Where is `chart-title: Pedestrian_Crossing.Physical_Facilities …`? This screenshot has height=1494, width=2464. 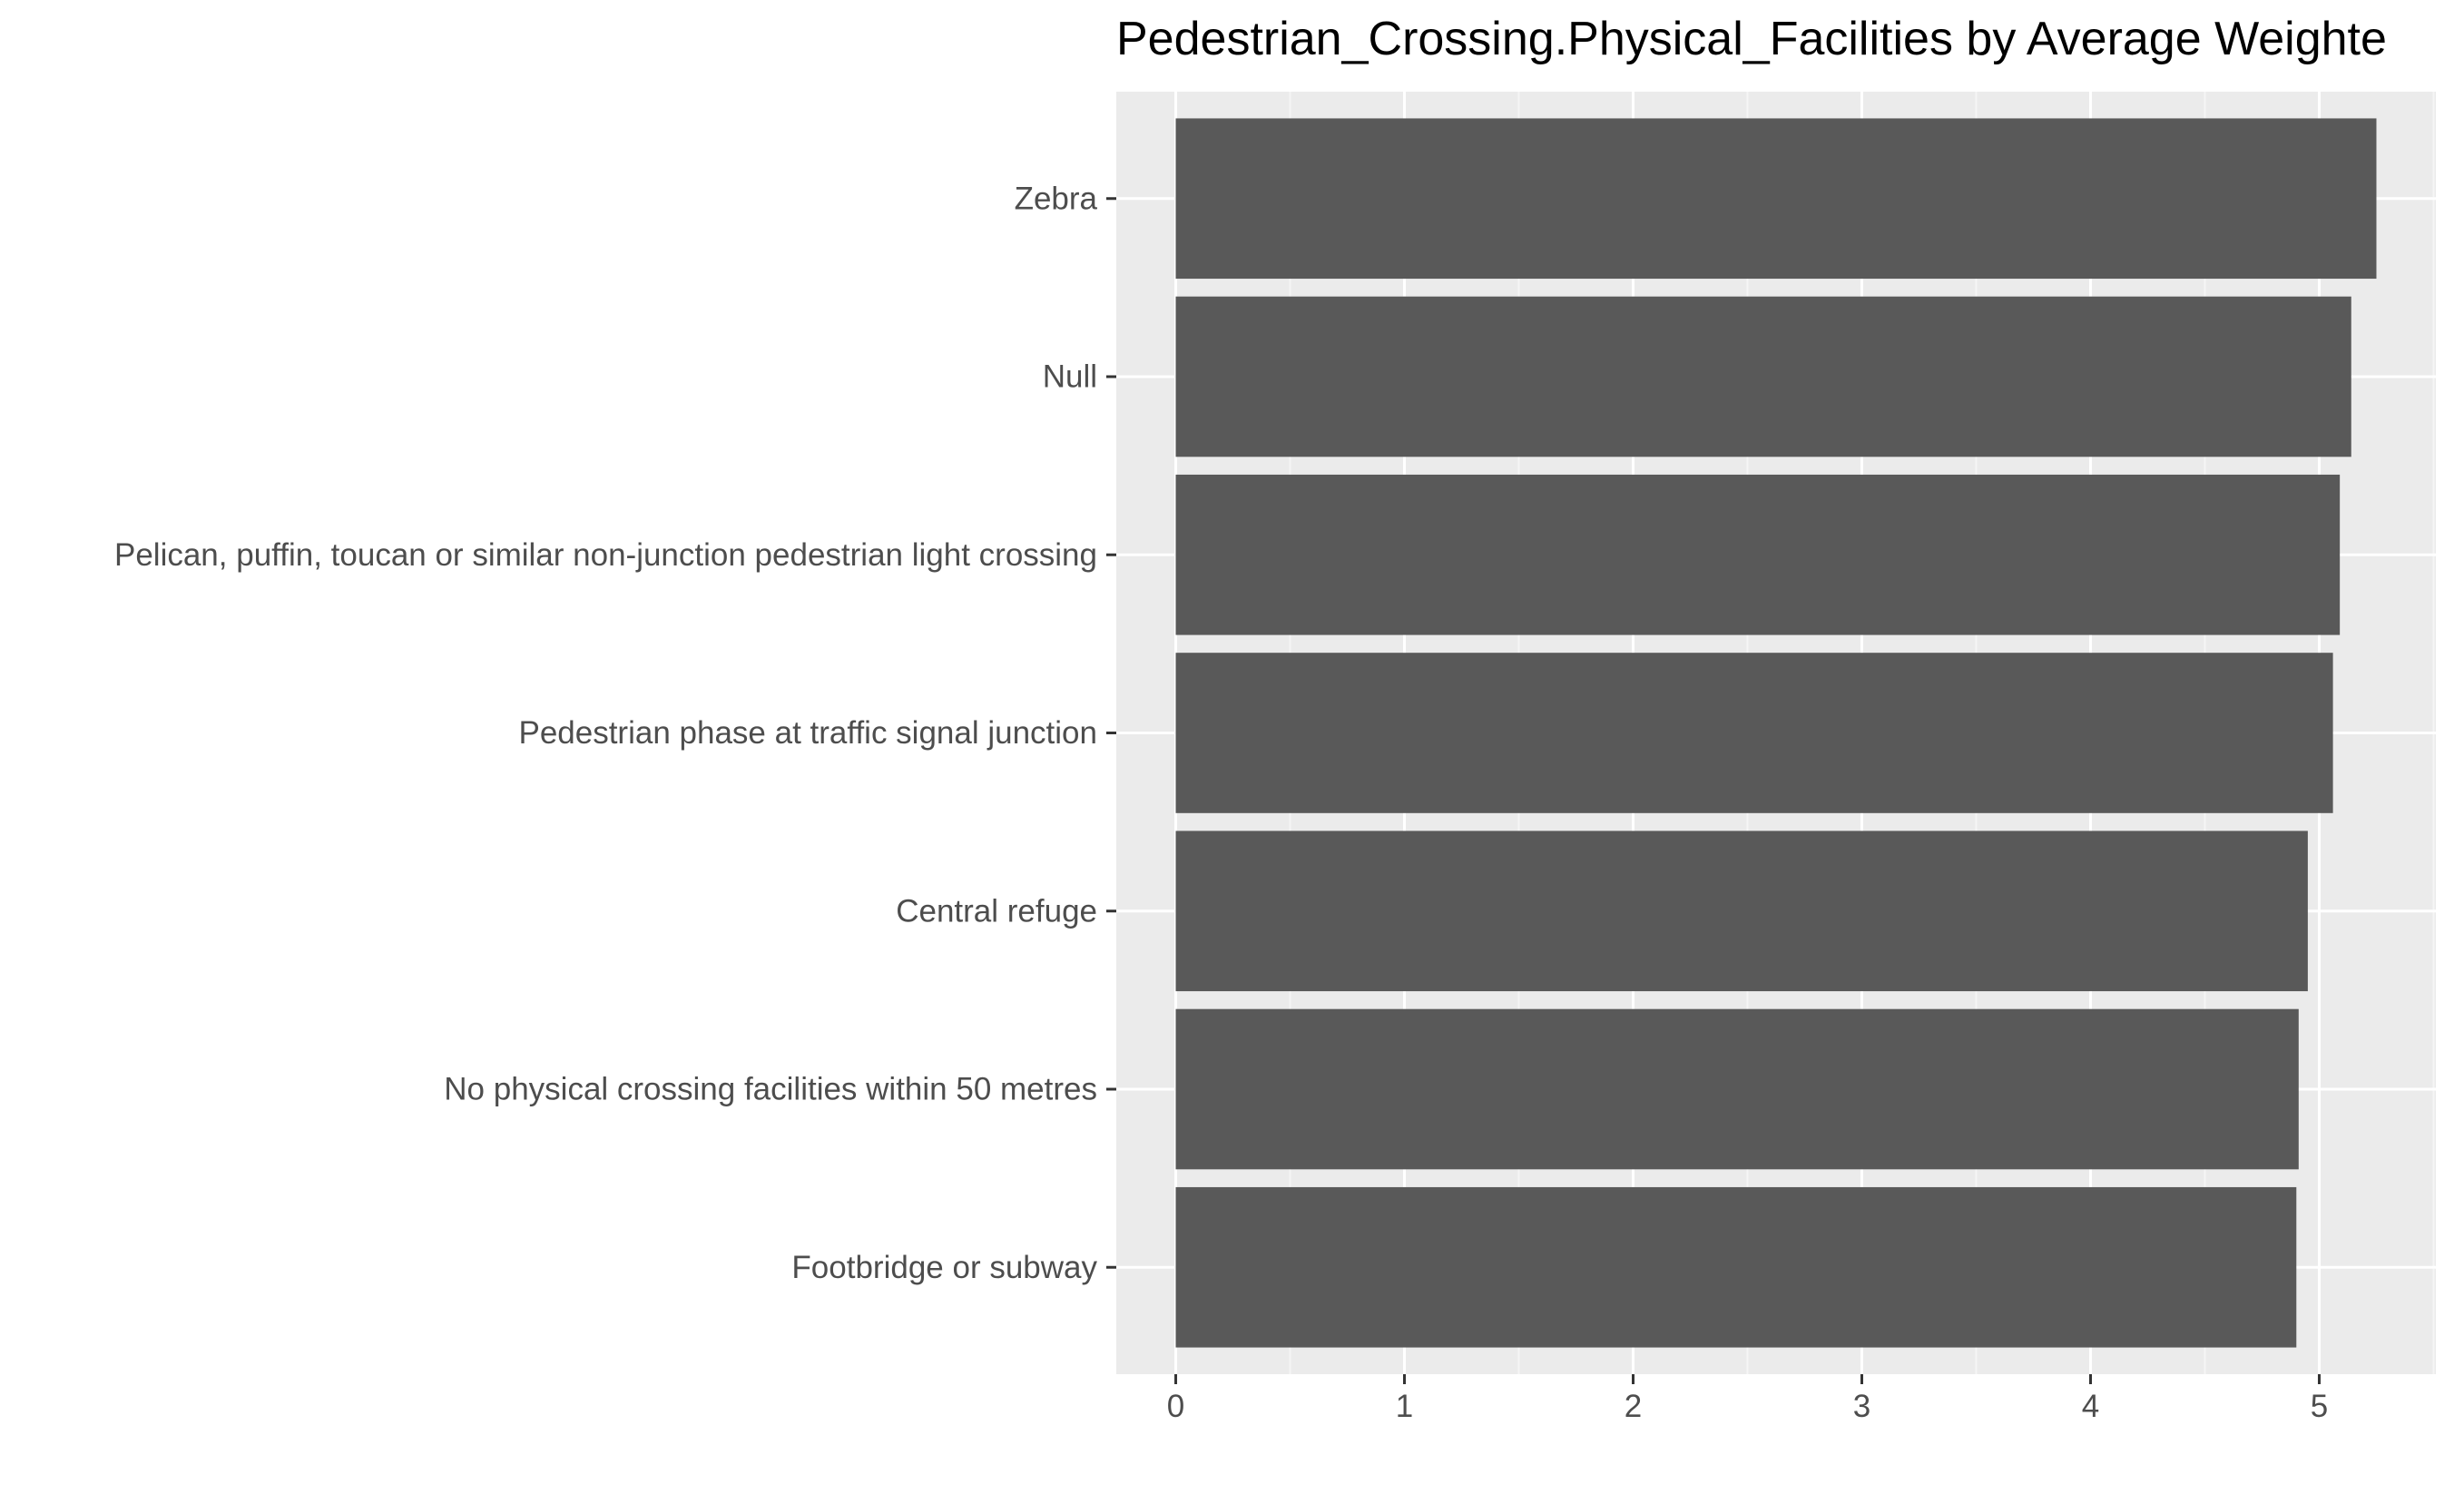 chart-title: Pedestrian_Crossing.Physical_Facilities … is located at coordinates (1751, 39).